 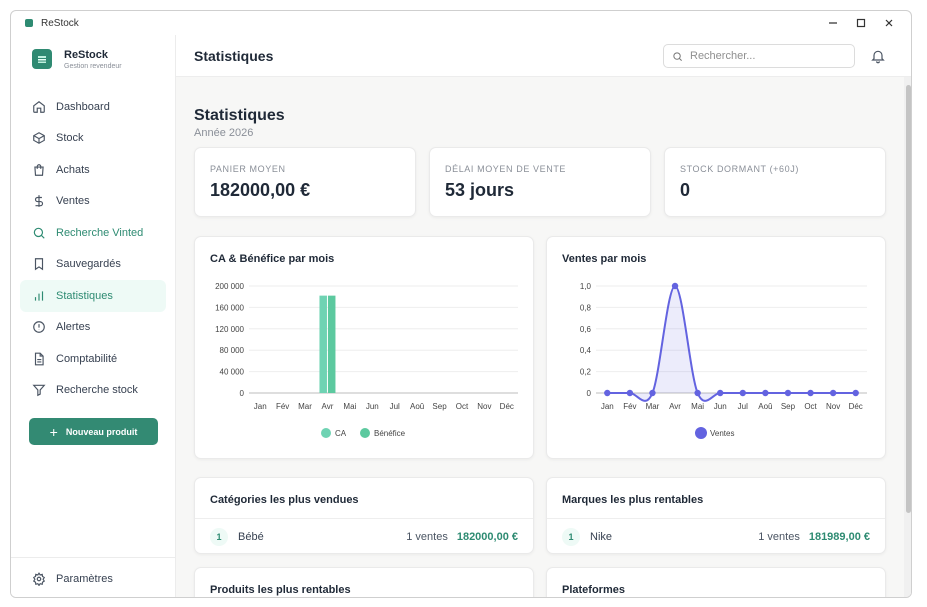 What do you see at coordinates (280, 590) in the screenshot?
I see `card-title: Produits les plus rentables` at bounding box center [280, 590].